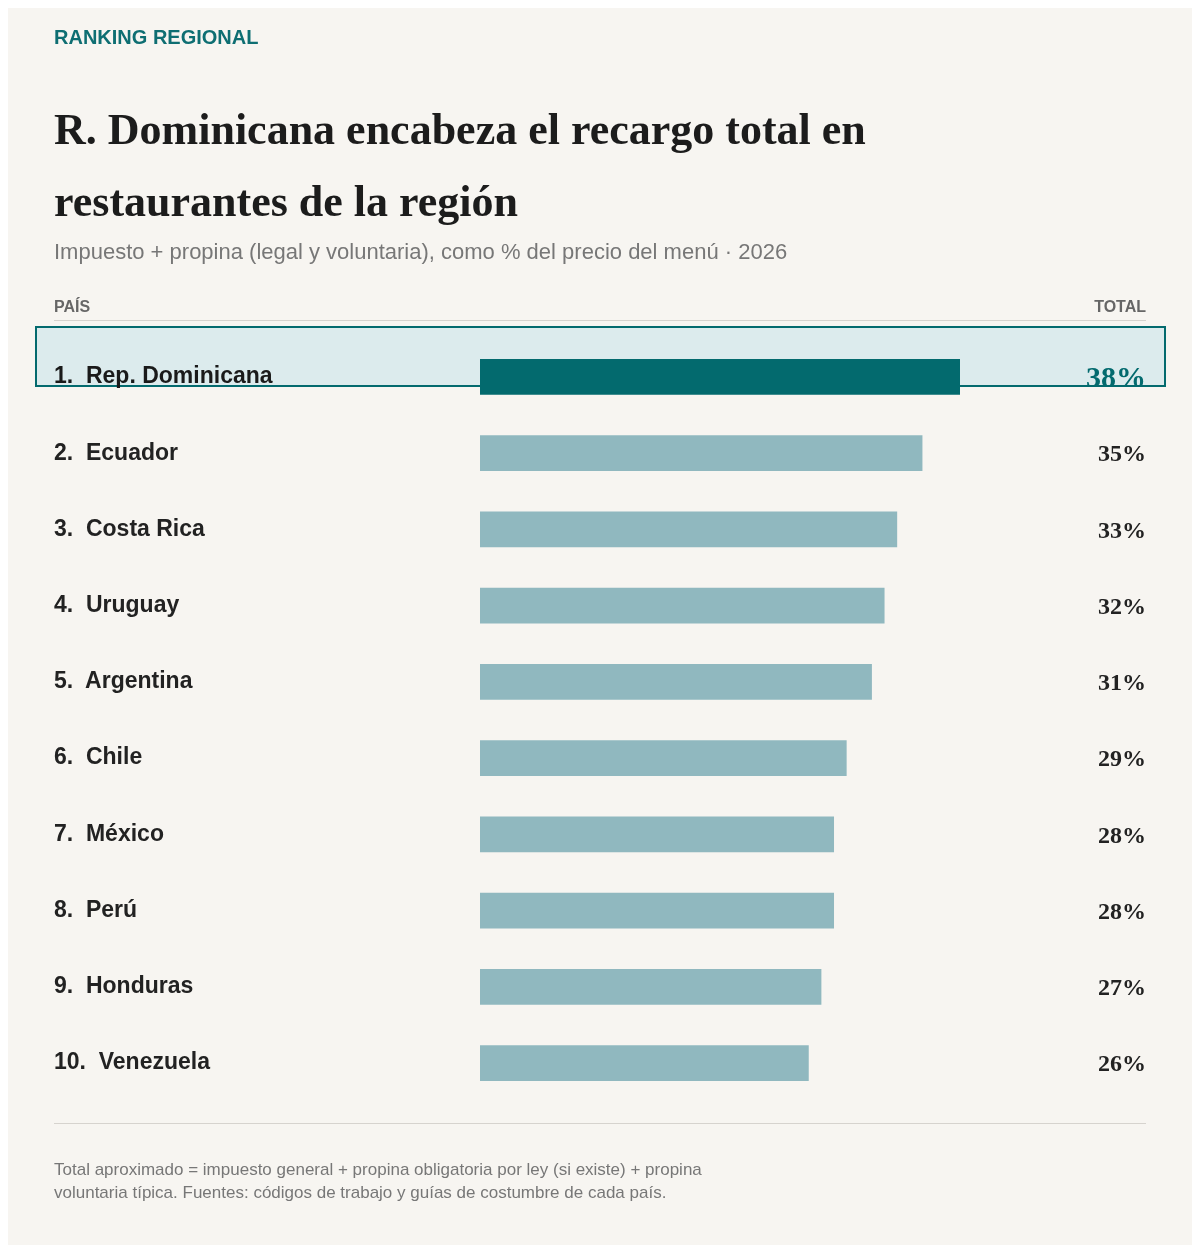  What do you see at coordinates (96, 908) in the screenshot?
I see `y-tick-label: 8. Perú` at bounding box center [96, 908].